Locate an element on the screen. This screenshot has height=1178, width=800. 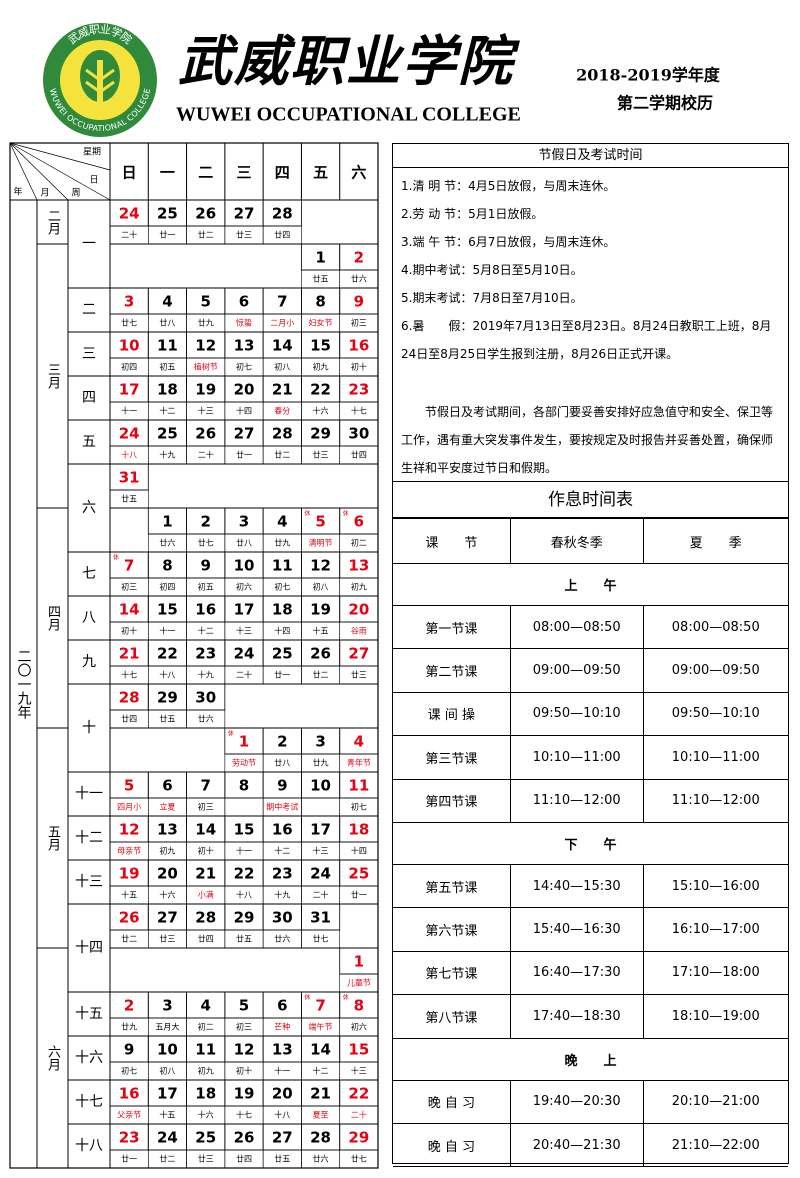
schedule-row: 第六节课 15:40—16:30 16:10—17:00 is located at coordinates (590, 929).